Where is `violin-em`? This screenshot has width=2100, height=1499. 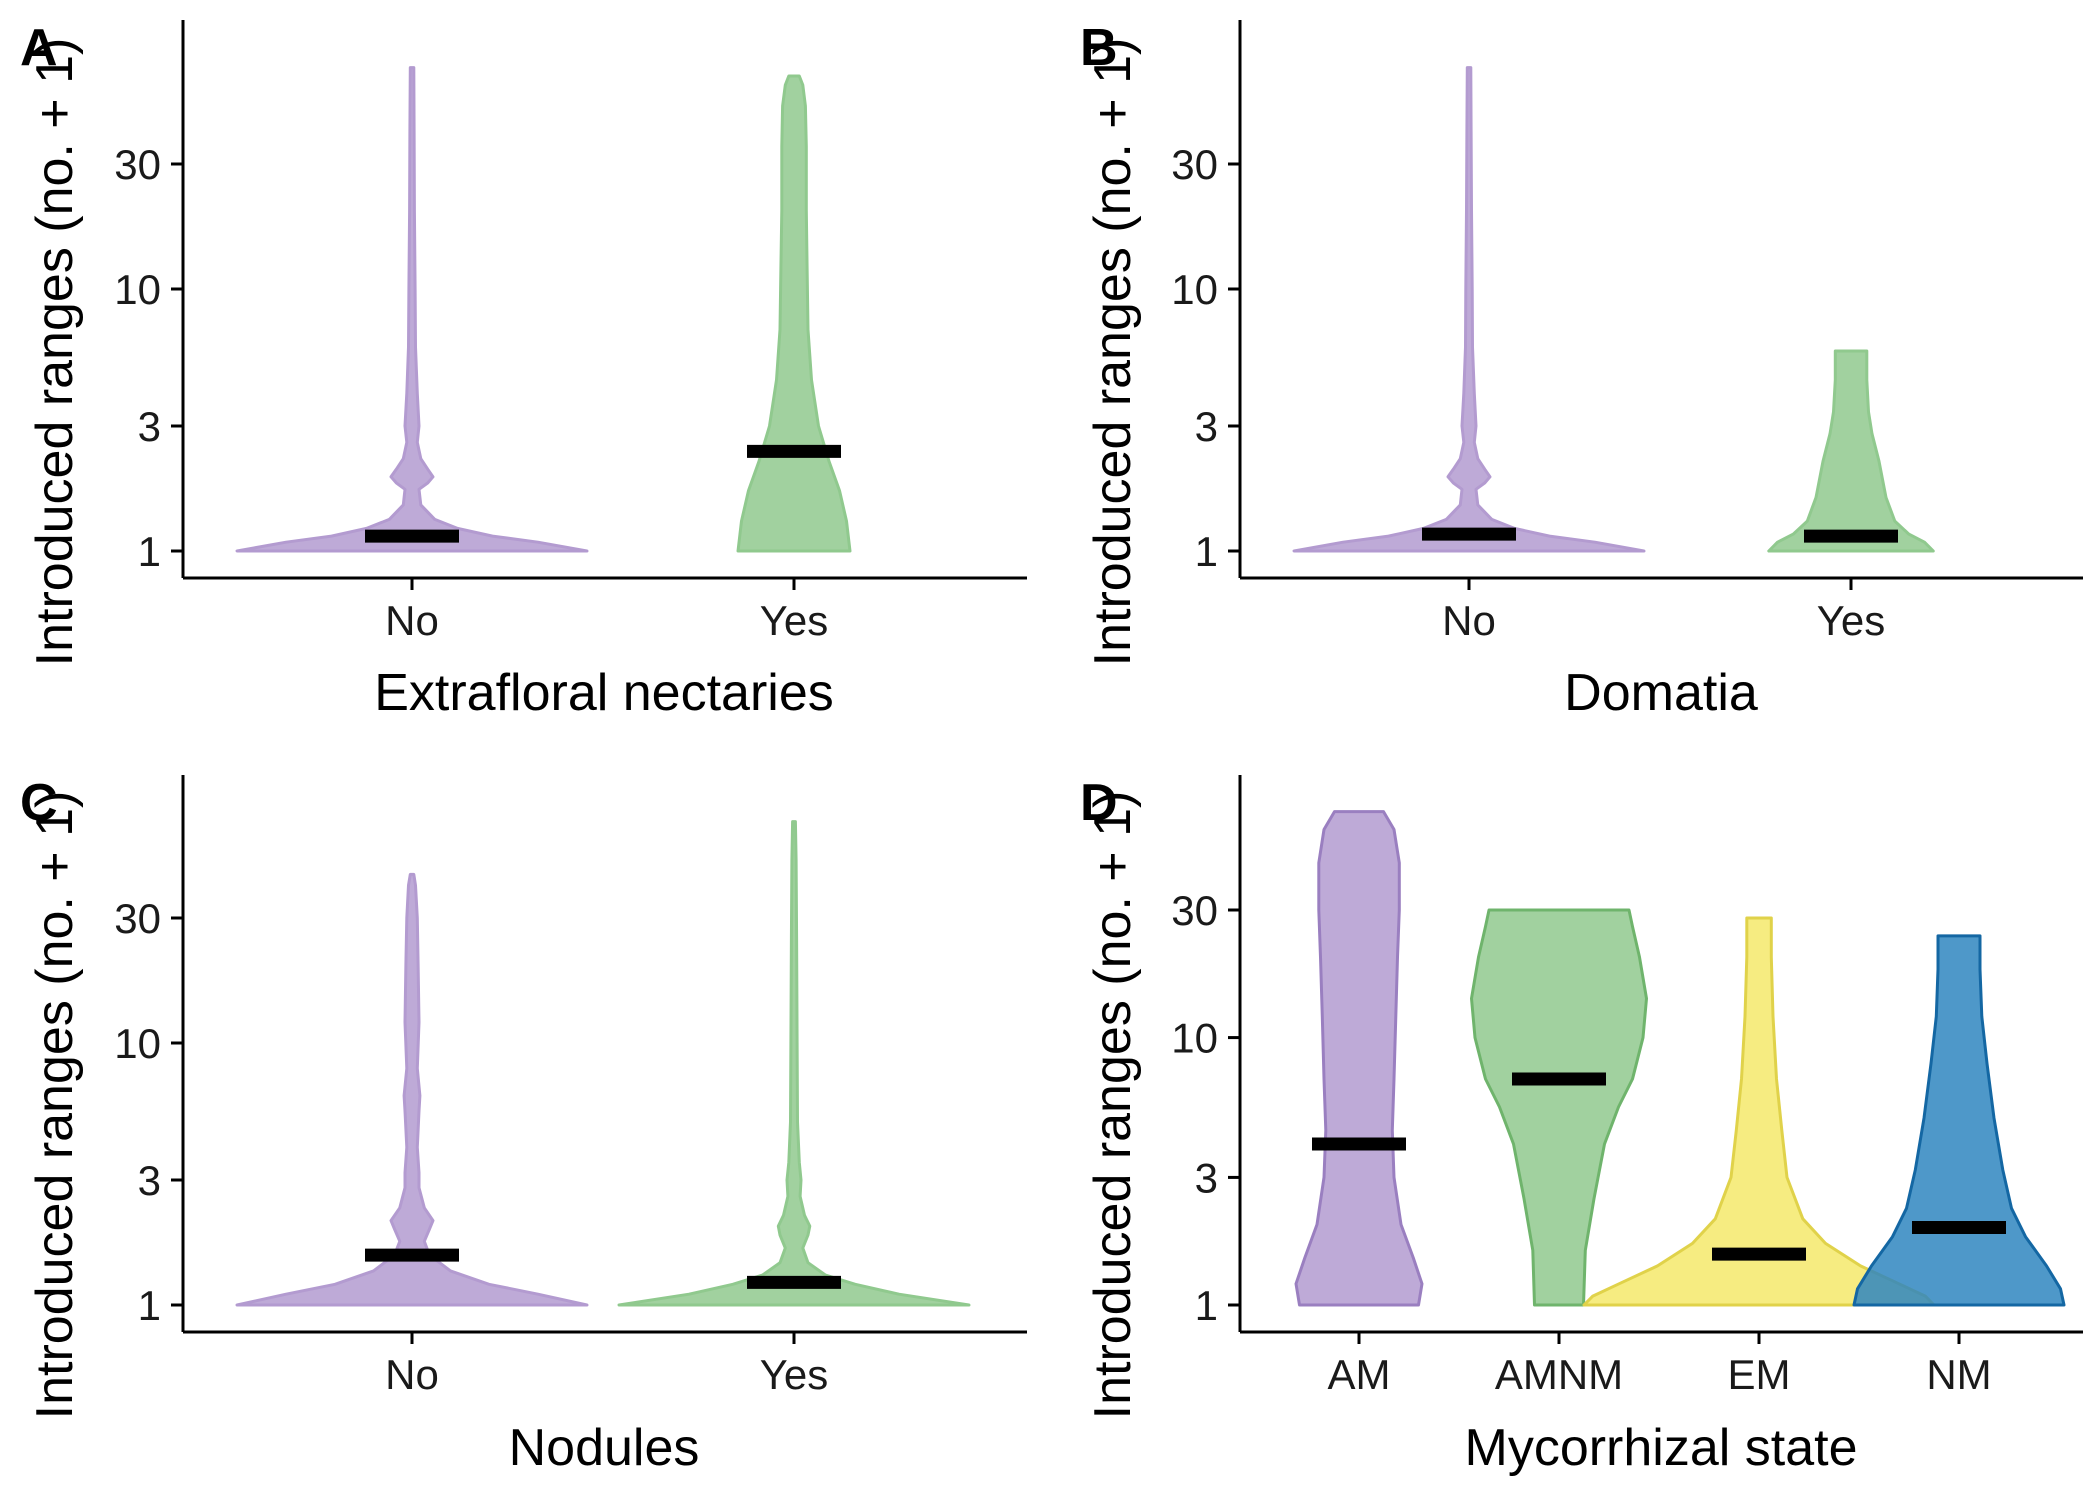 violin-em is located at coordinates (1759, 1111).